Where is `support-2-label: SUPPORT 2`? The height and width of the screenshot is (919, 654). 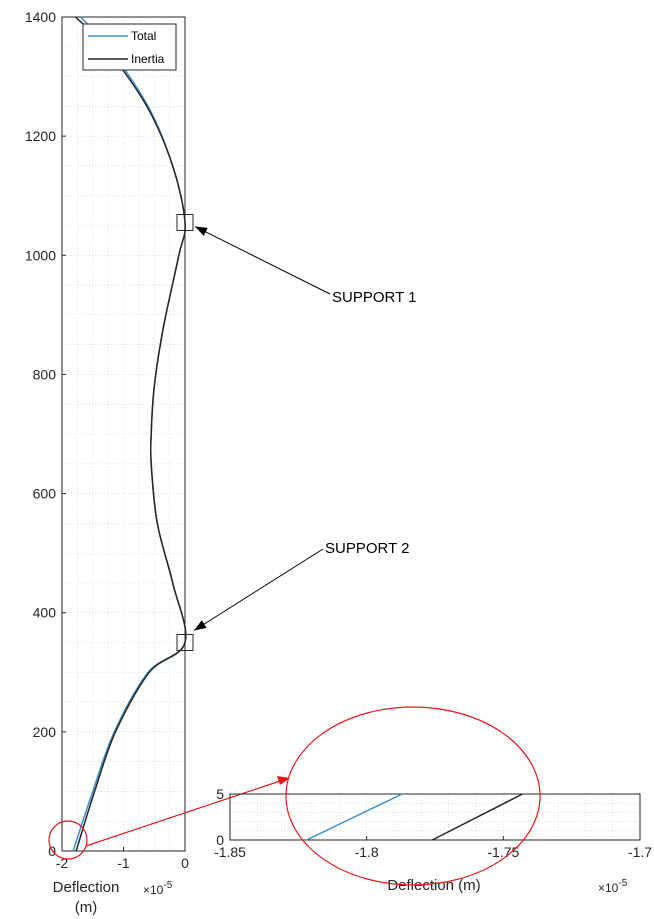 support-2-label: SUPPORT 2 is located at coordinates (367, 548).